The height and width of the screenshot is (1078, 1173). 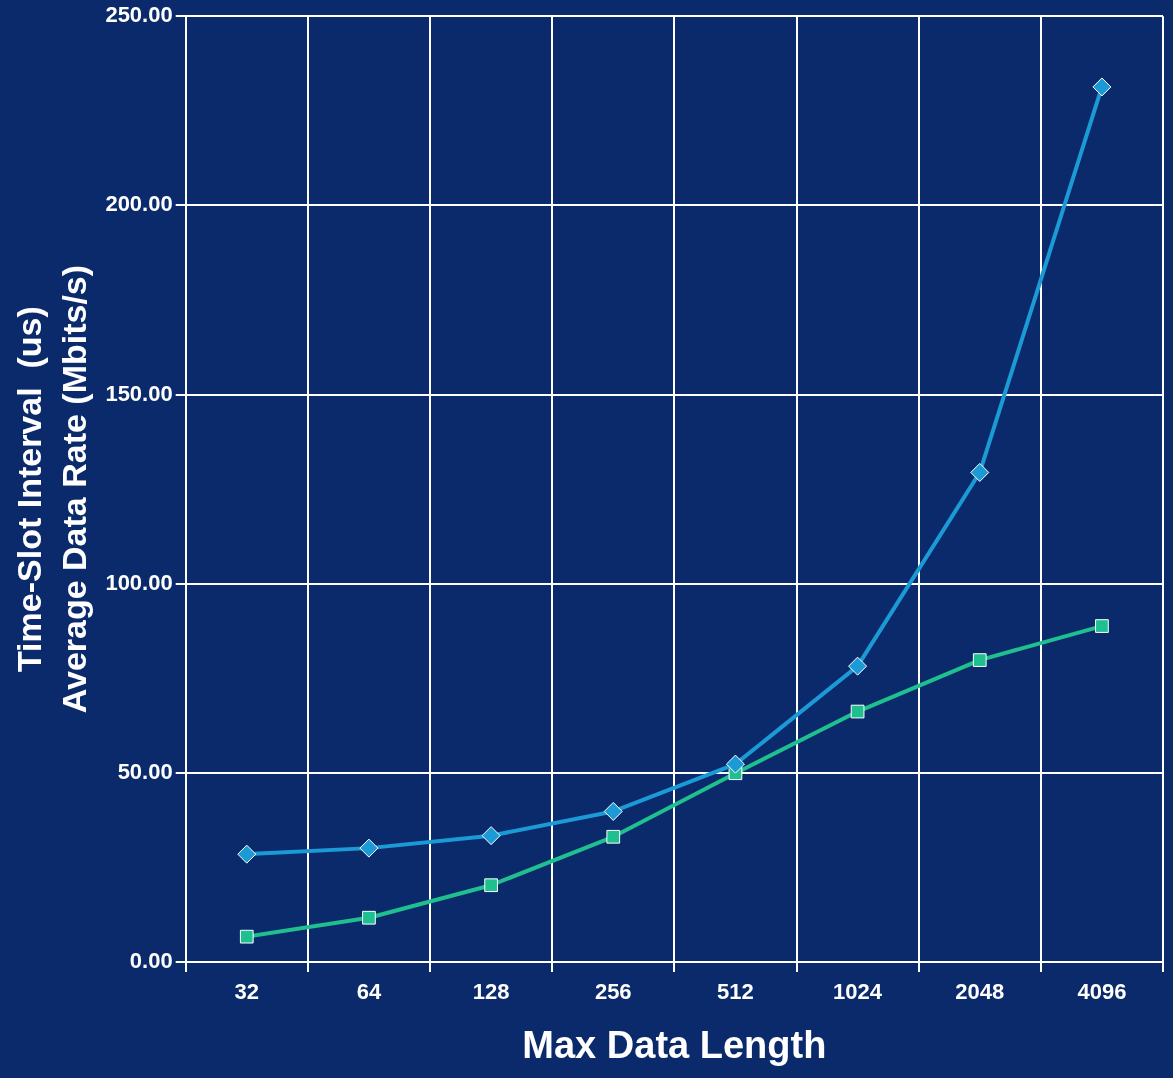 I want to click on y-tick-label: 100.00, so click(x=139, y=582).